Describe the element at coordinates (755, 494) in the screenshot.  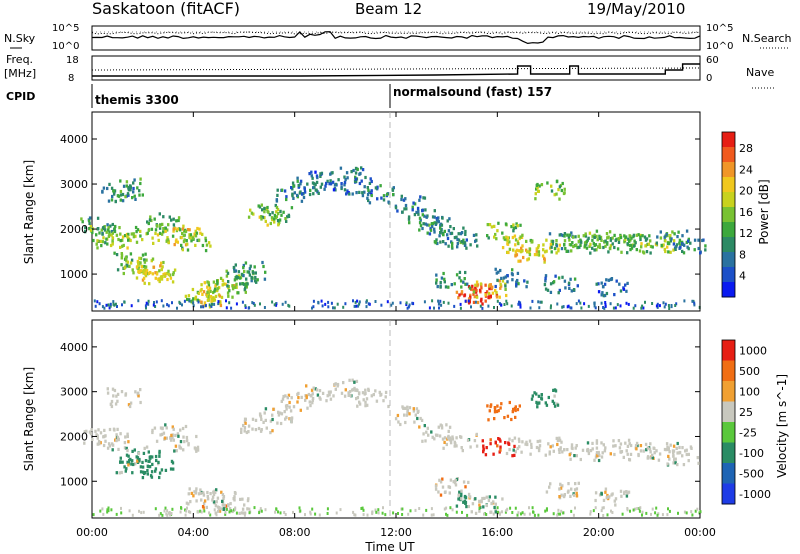
I see `colorbar-tick-label: -1000` at that location.